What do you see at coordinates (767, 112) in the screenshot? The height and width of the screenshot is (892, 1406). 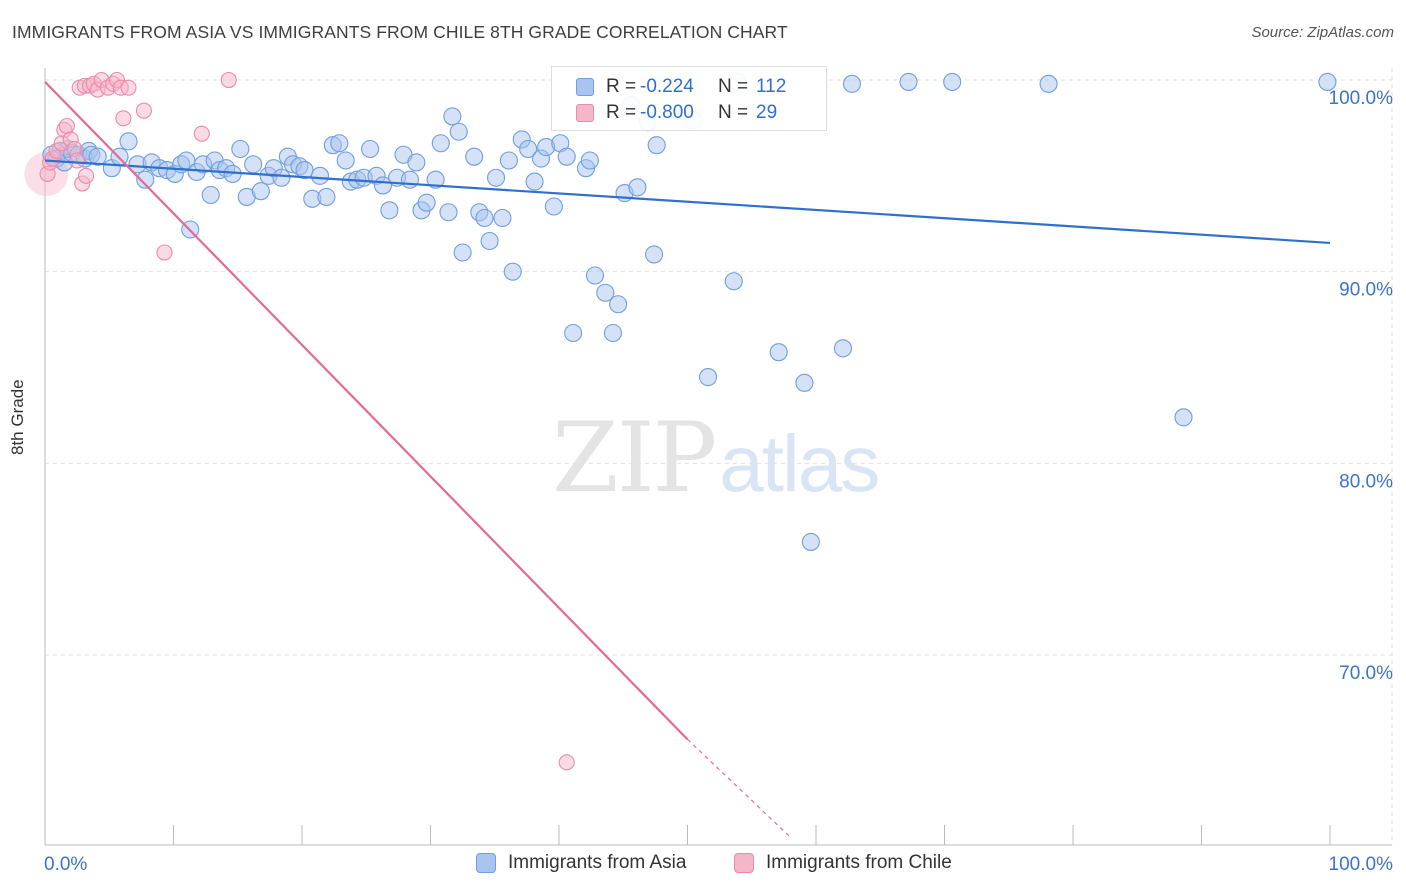 I see `legend-n-value-chile: 29` at bounding box center [767, 112].